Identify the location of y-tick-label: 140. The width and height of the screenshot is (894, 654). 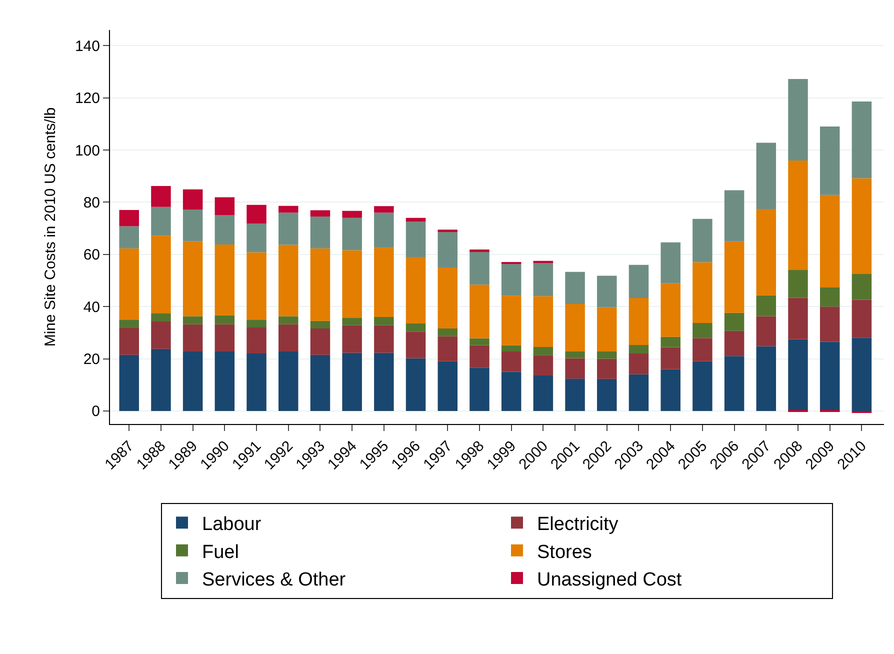
(87, 46).